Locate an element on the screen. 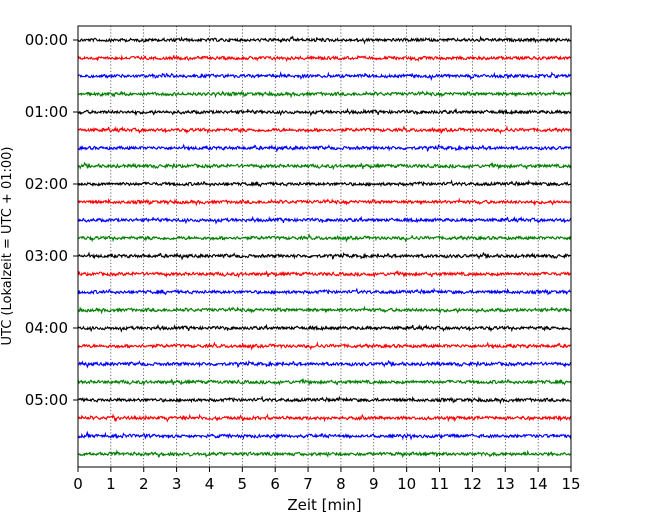  x-tick-label: 4 is located at coordinates (210, 484).